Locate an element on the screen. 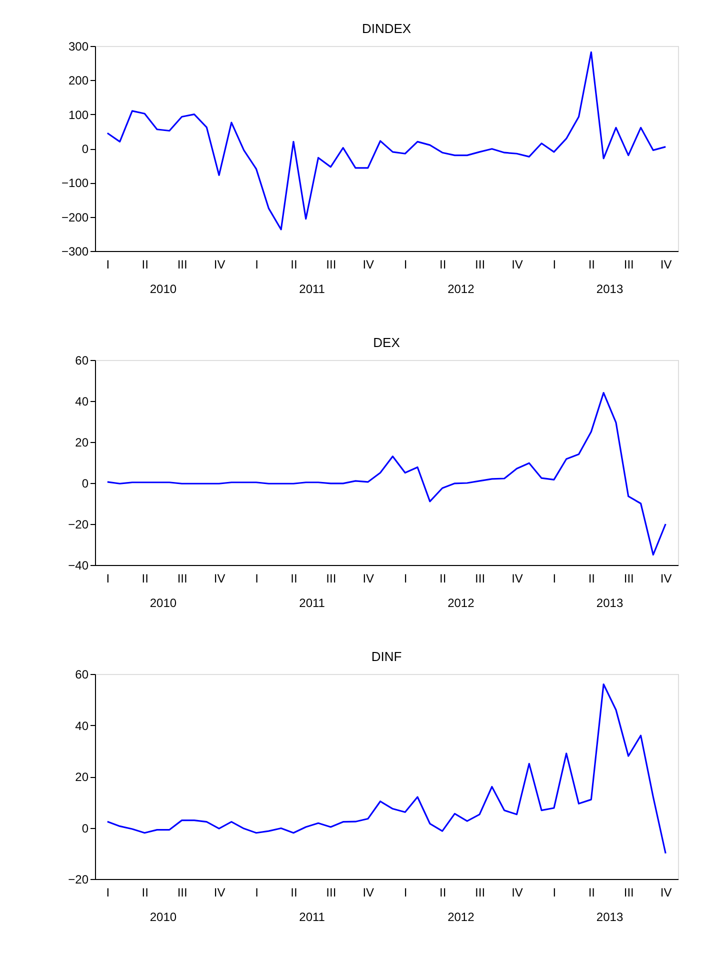 The height and width of the screenshot is (968, 720). y-tick-label: 100 is located at coordinates (78, 115).